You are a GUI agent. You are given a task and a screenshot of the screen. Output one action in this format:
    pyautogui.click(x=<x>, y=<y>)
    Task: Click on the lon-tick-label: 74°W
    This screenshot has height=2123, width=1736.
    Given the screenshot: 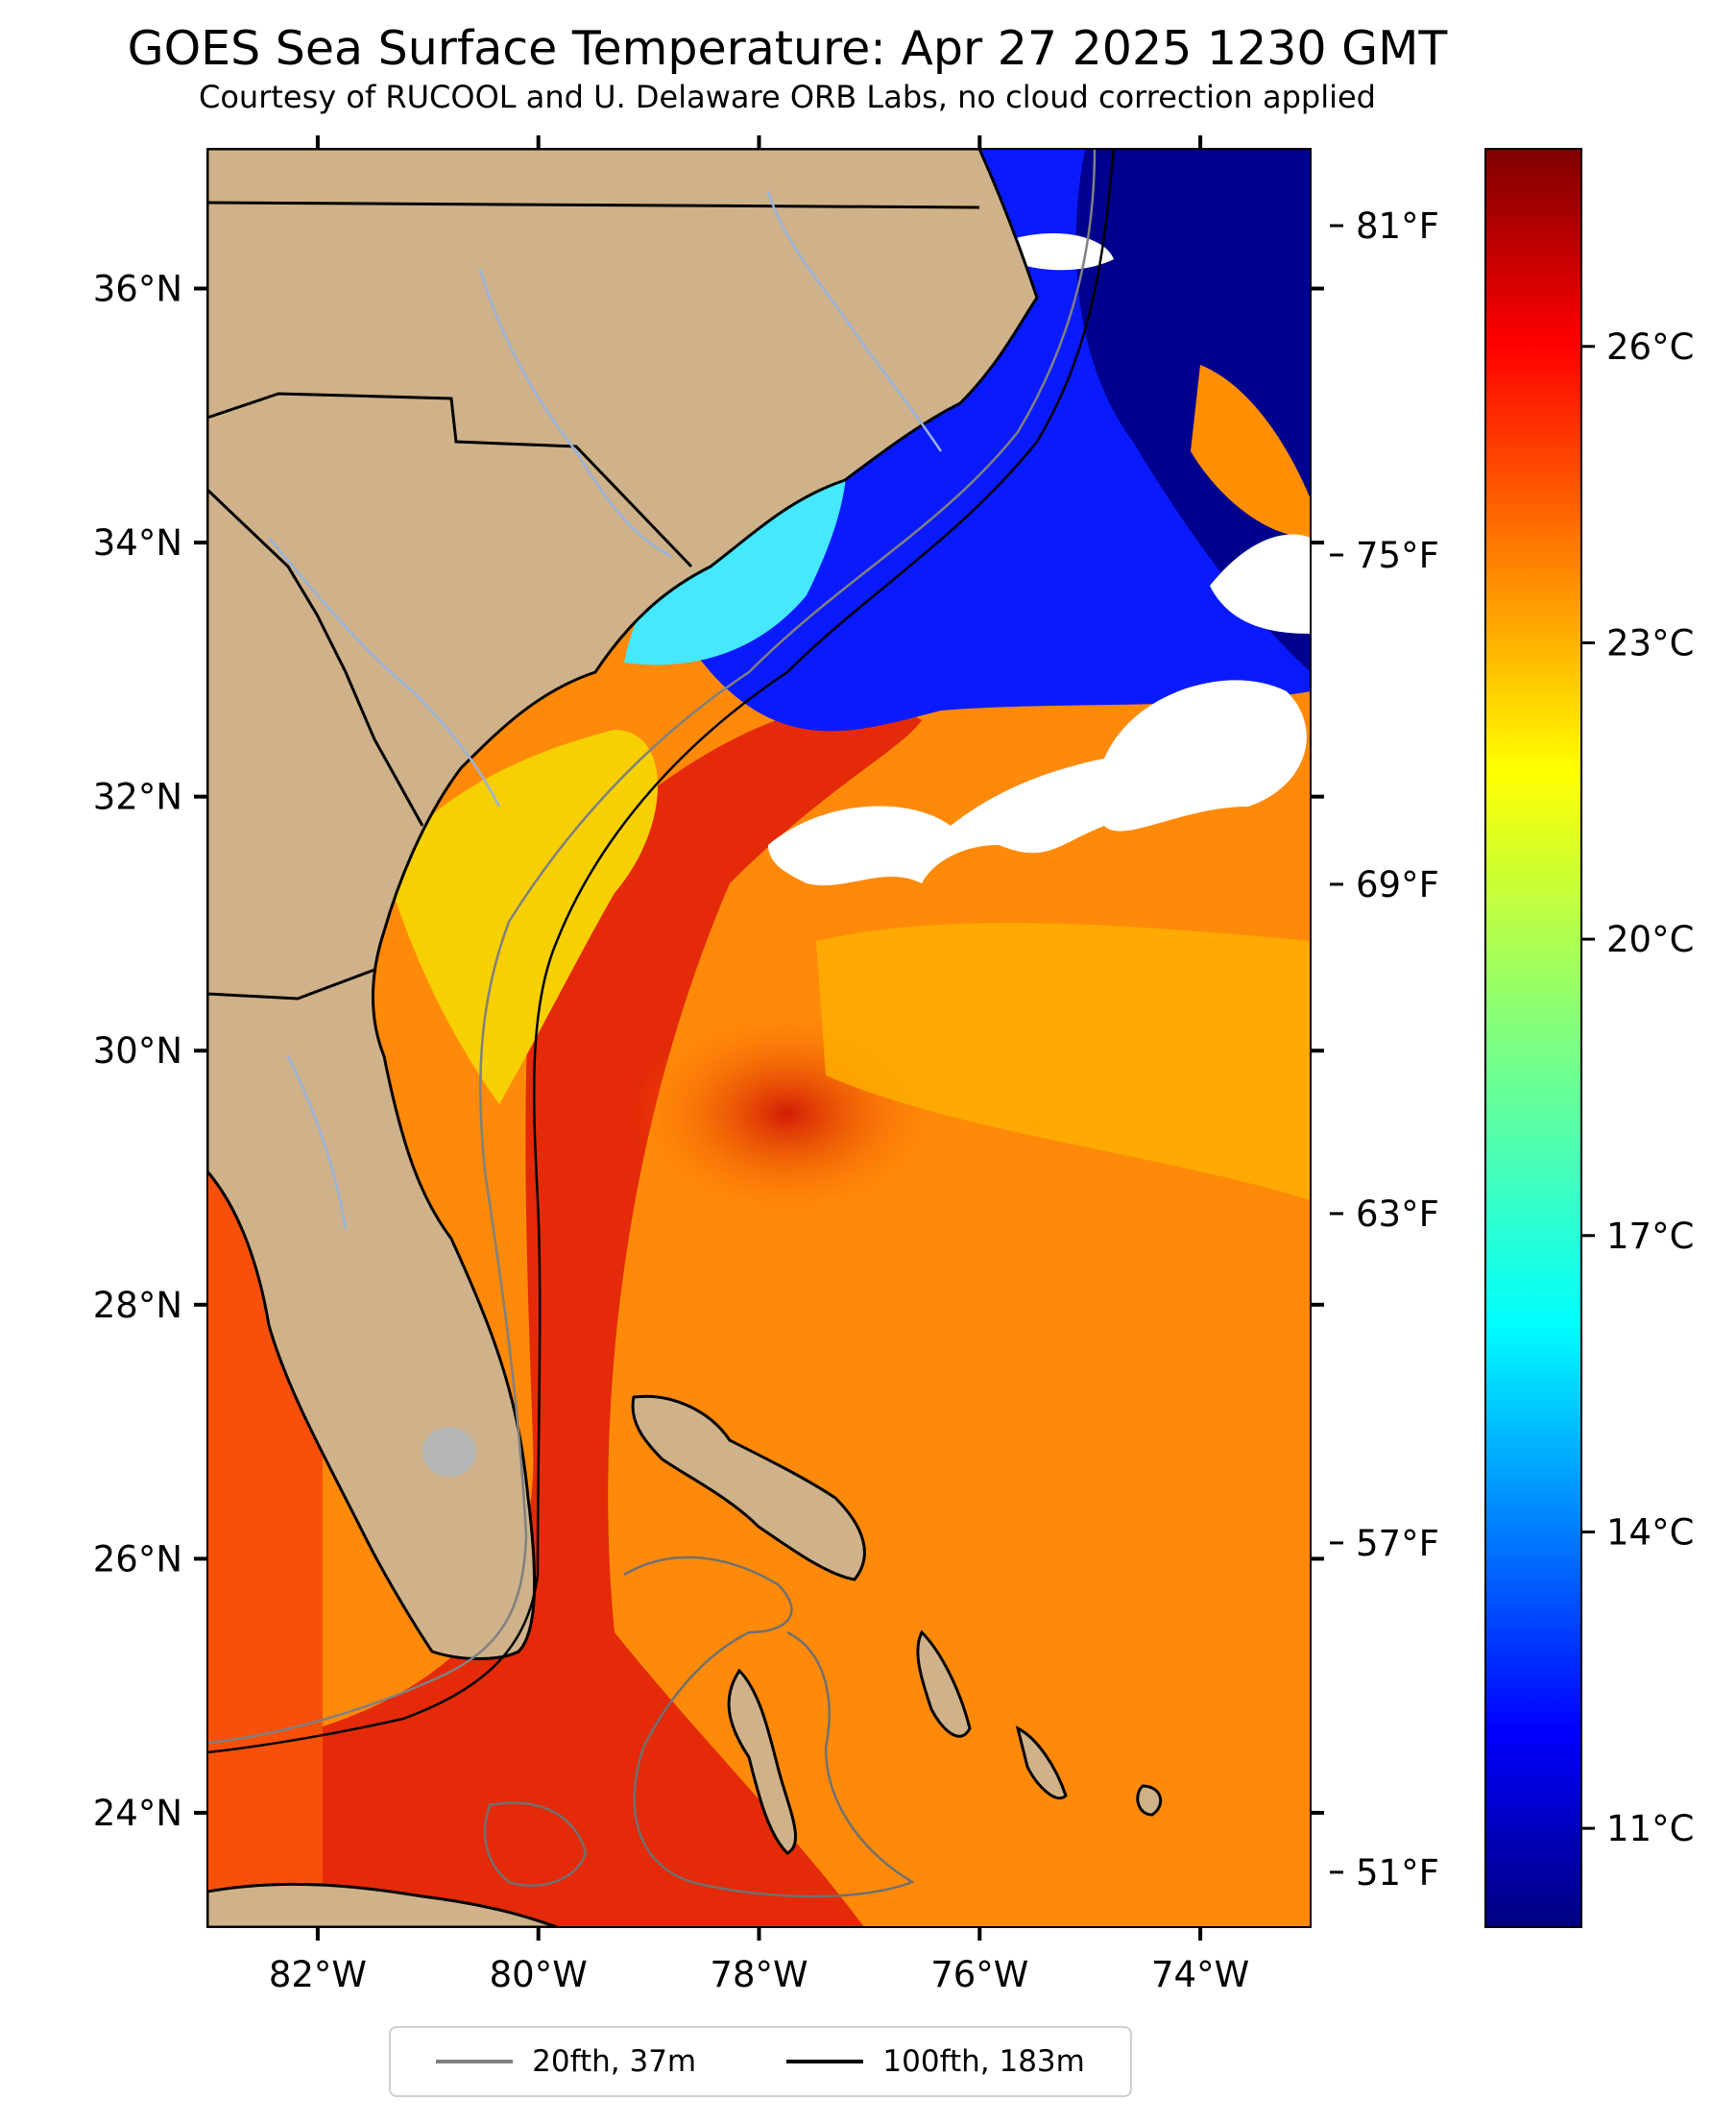 What is the action you would take?
    pyautogui.click(x=1200, y=1974)
    